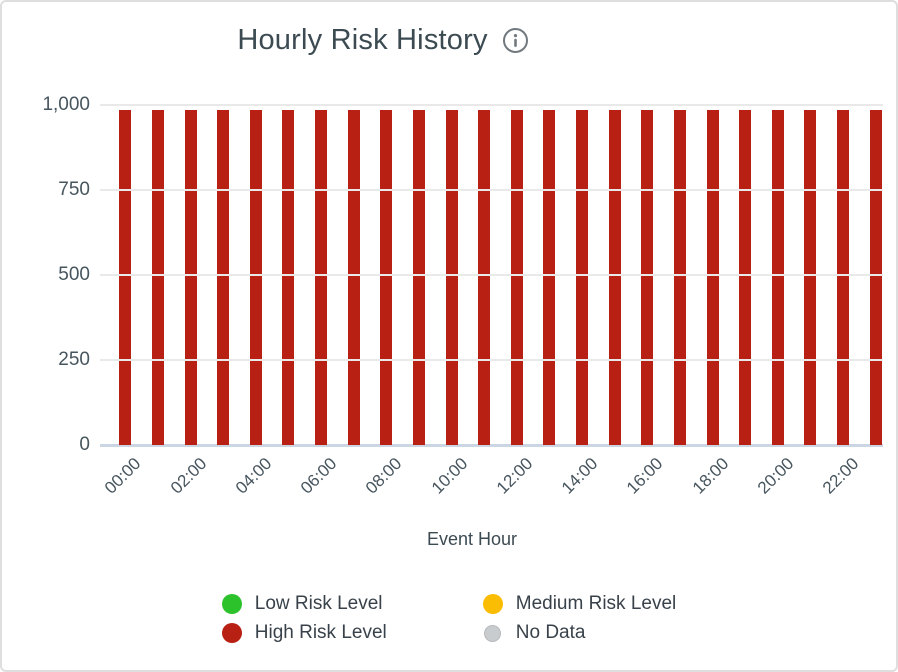 This screenshot has width=898, height=672. Describe the element at coordinates (514, 476) in the screenshot. I see `x-tick-label-12:00: 12:00` at that location.